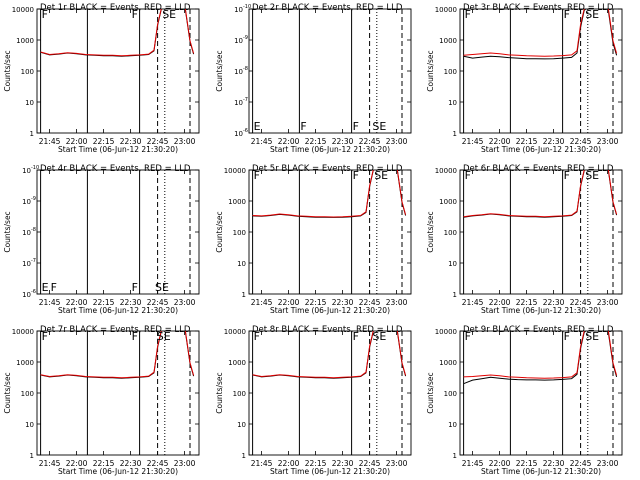 This screenshot has height=480, width=640. Describe the element at coordinates (540, 358) in the screenshot. I see `events-series-line` at that location.